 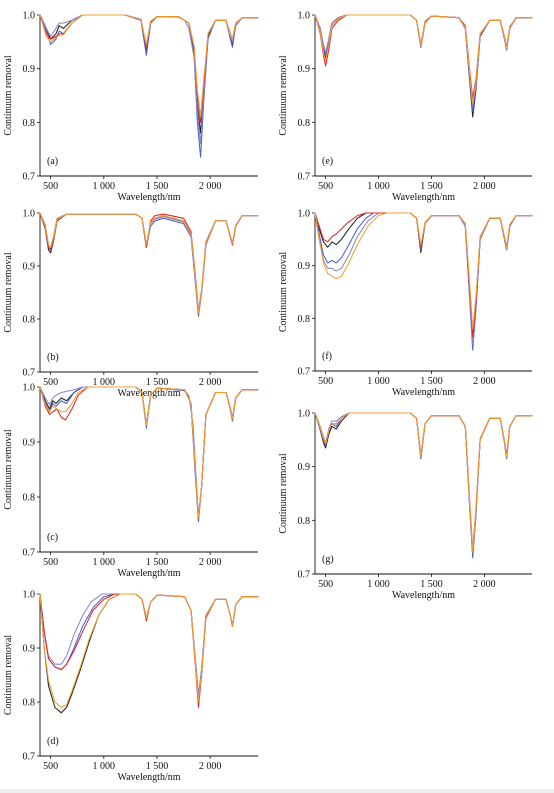 I want to click on panel-label: (d), so click(x=53, y=741).